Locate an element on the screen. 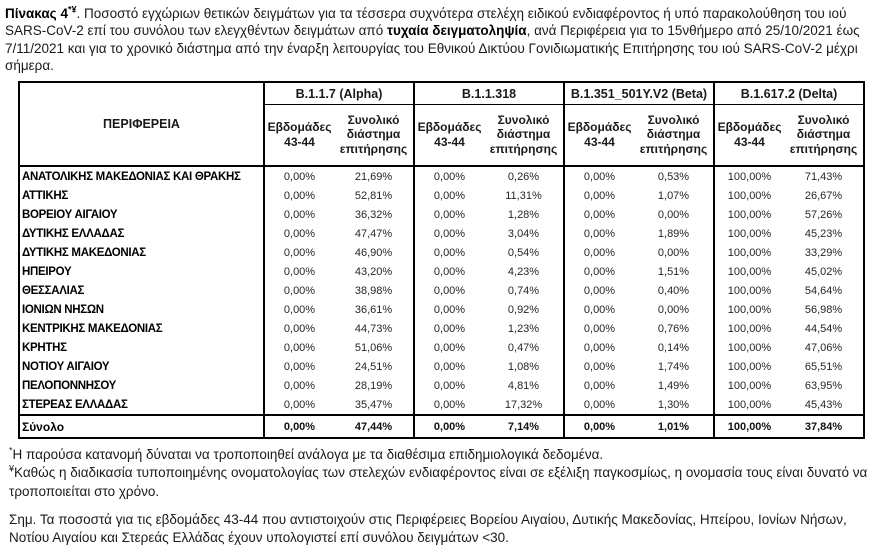 The width and height of the screenshot is (880, 547). value-cell: 45,23% is located at coordinates (823, 233).